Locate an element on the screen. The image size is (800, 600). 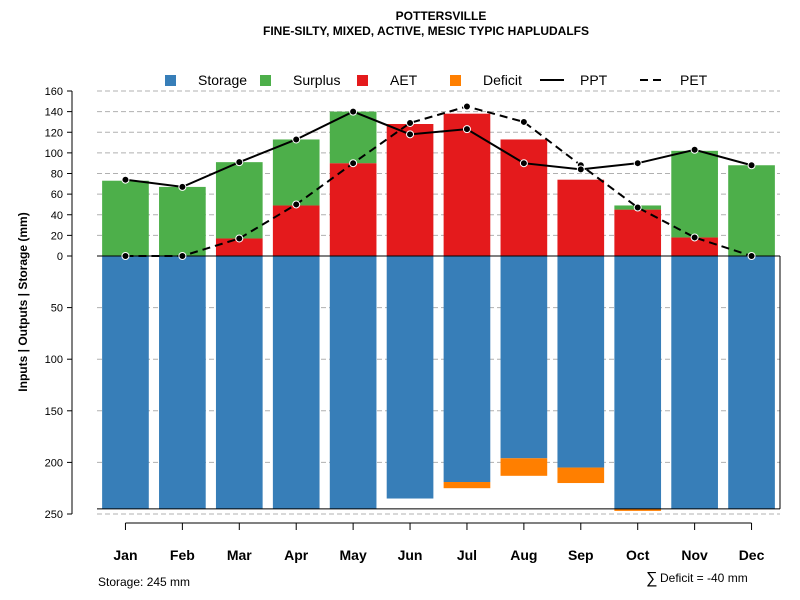
y-tick-label: 200 is located at coordinates (54, 463).